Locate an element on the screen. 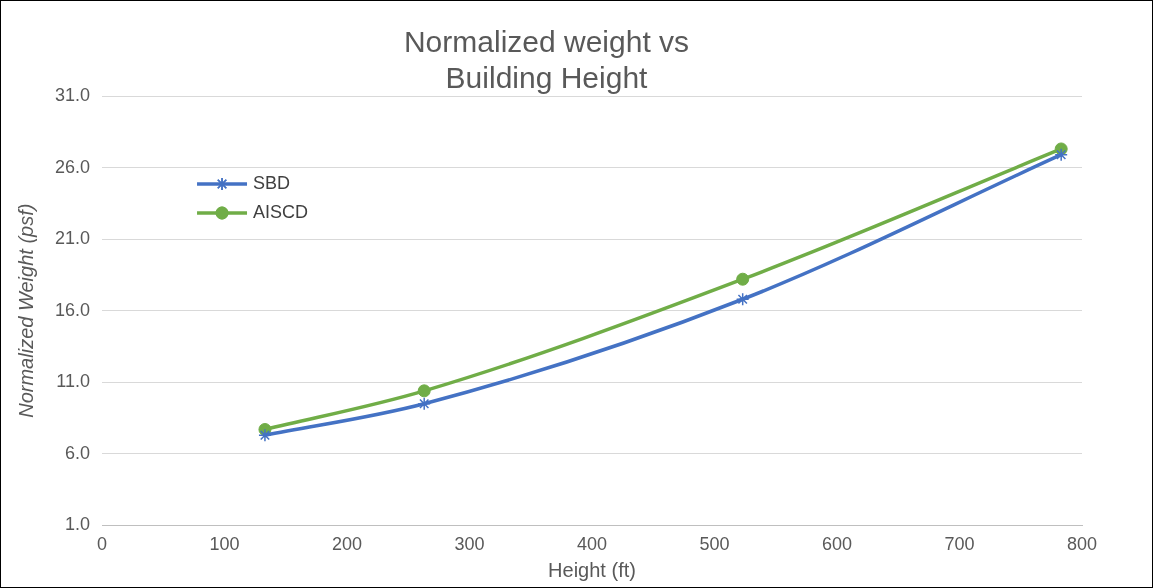 This screenshot has height=588, width=1153. x-tick-label: 0 is located at coordinates (102, 544).